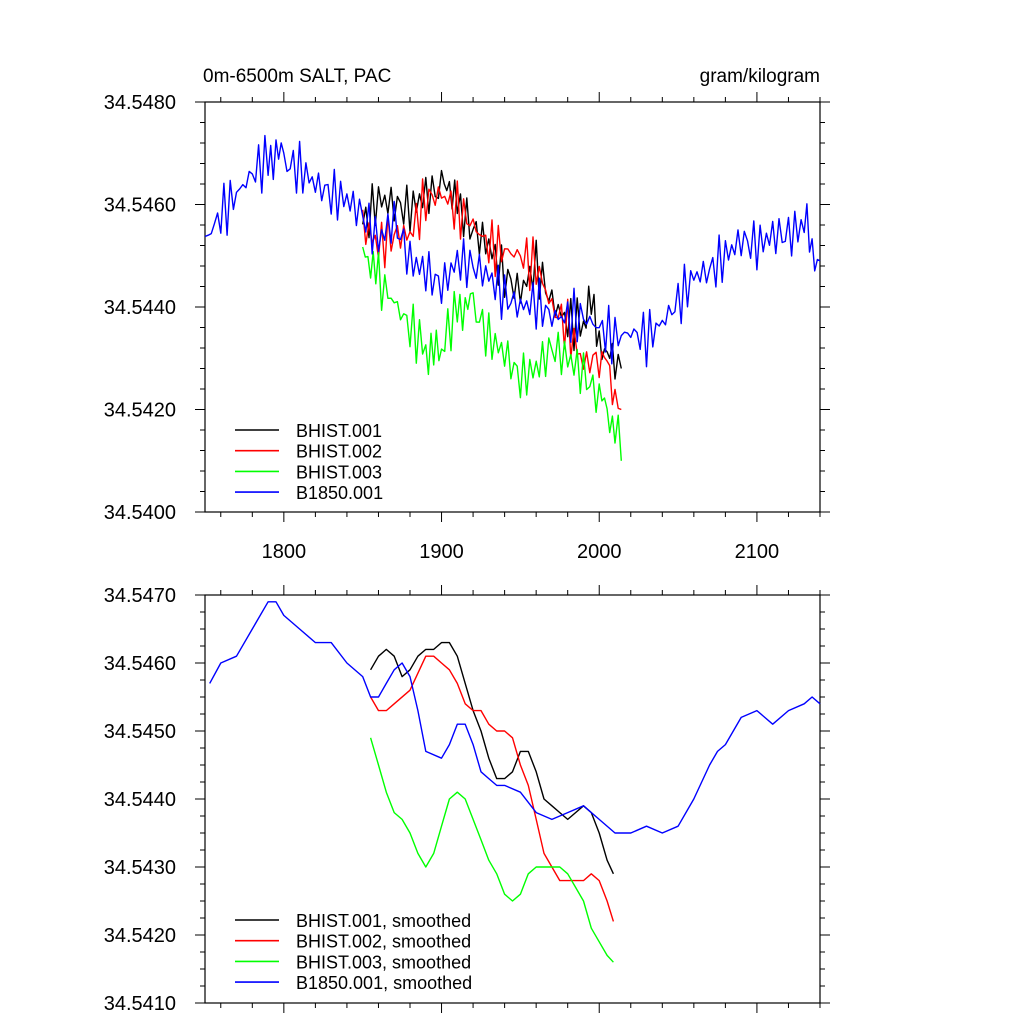 The width and height of the screenshot is (1024, 1024). Describe the element at coordinates (339, 431) in the screenshot. I see `legend-label: BHIST.001` at that location.